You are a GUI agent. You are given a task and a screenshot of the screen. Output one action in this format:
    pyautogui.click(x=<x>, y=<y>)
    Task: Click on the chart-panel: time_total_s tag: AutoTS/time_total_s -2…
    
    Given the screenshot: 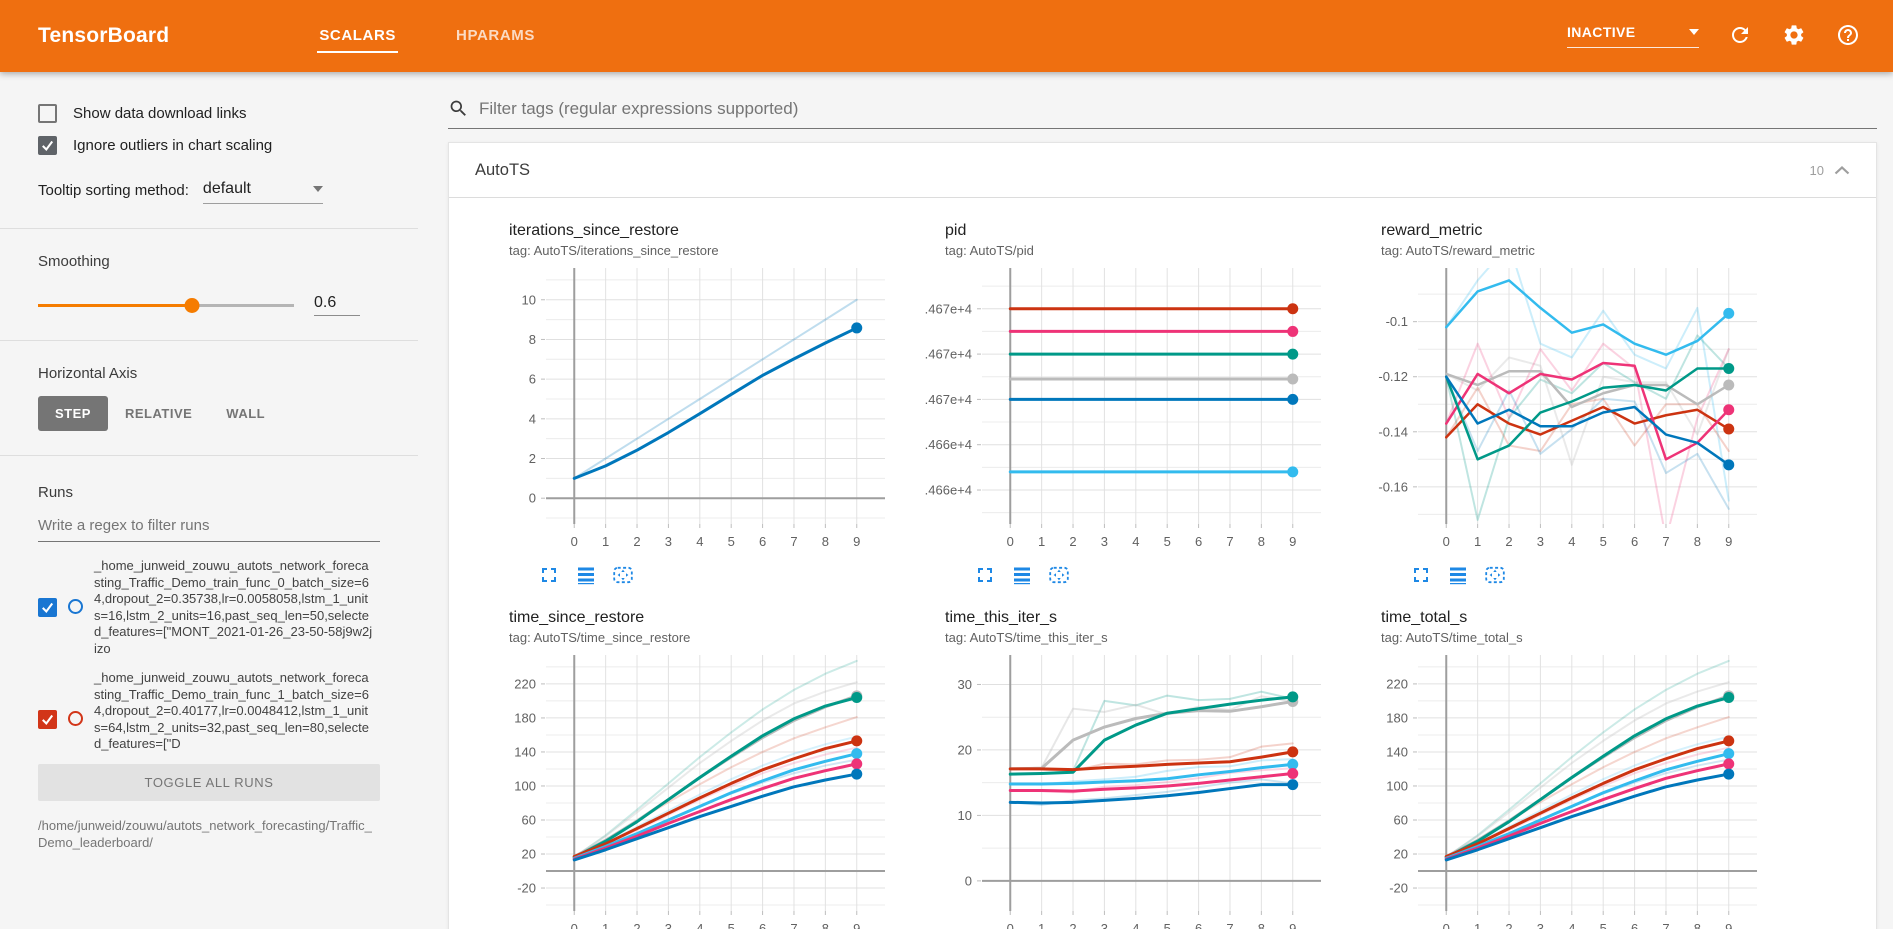 What is the action you would take?
    pyautogui.click(x=1567, y=769)
    